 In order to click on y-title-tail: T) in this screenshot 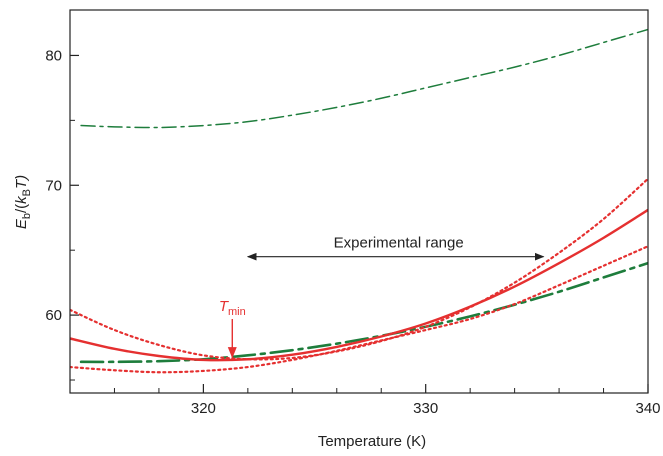, I will do `click(21, 182)`.